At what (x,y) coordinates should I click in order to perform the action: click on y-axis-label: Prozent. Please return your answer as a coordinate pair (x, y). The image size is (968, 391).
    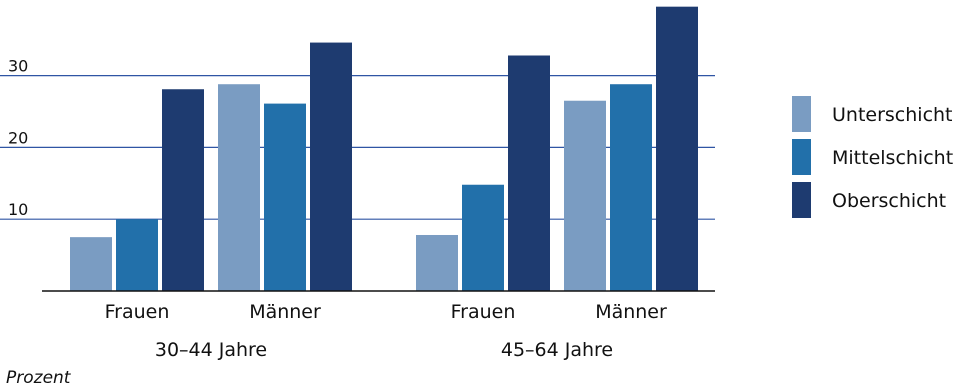
    Looking at the image, I should click on (39, 378).